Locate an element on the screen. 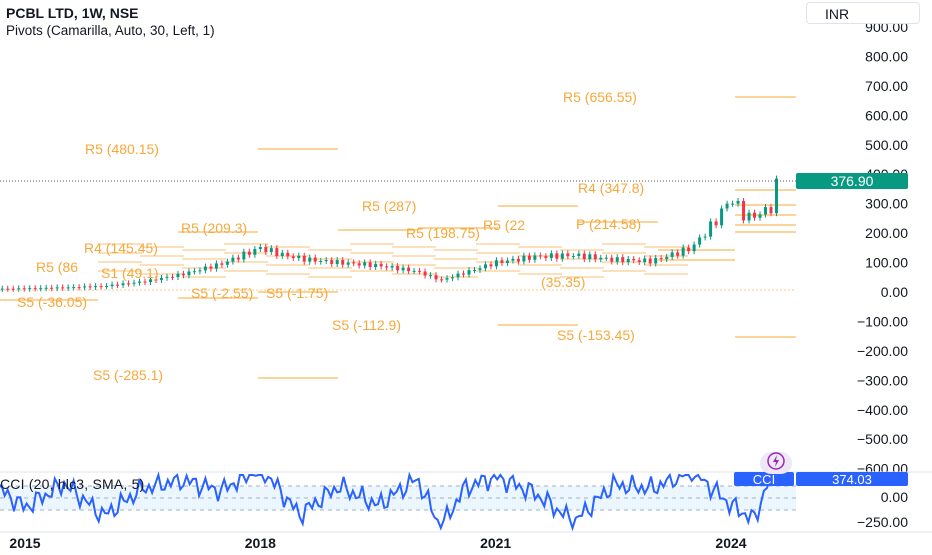 This screenshot has width=932, height=555. last-price-badge: 376.90 is located at coordinates (852, 181).